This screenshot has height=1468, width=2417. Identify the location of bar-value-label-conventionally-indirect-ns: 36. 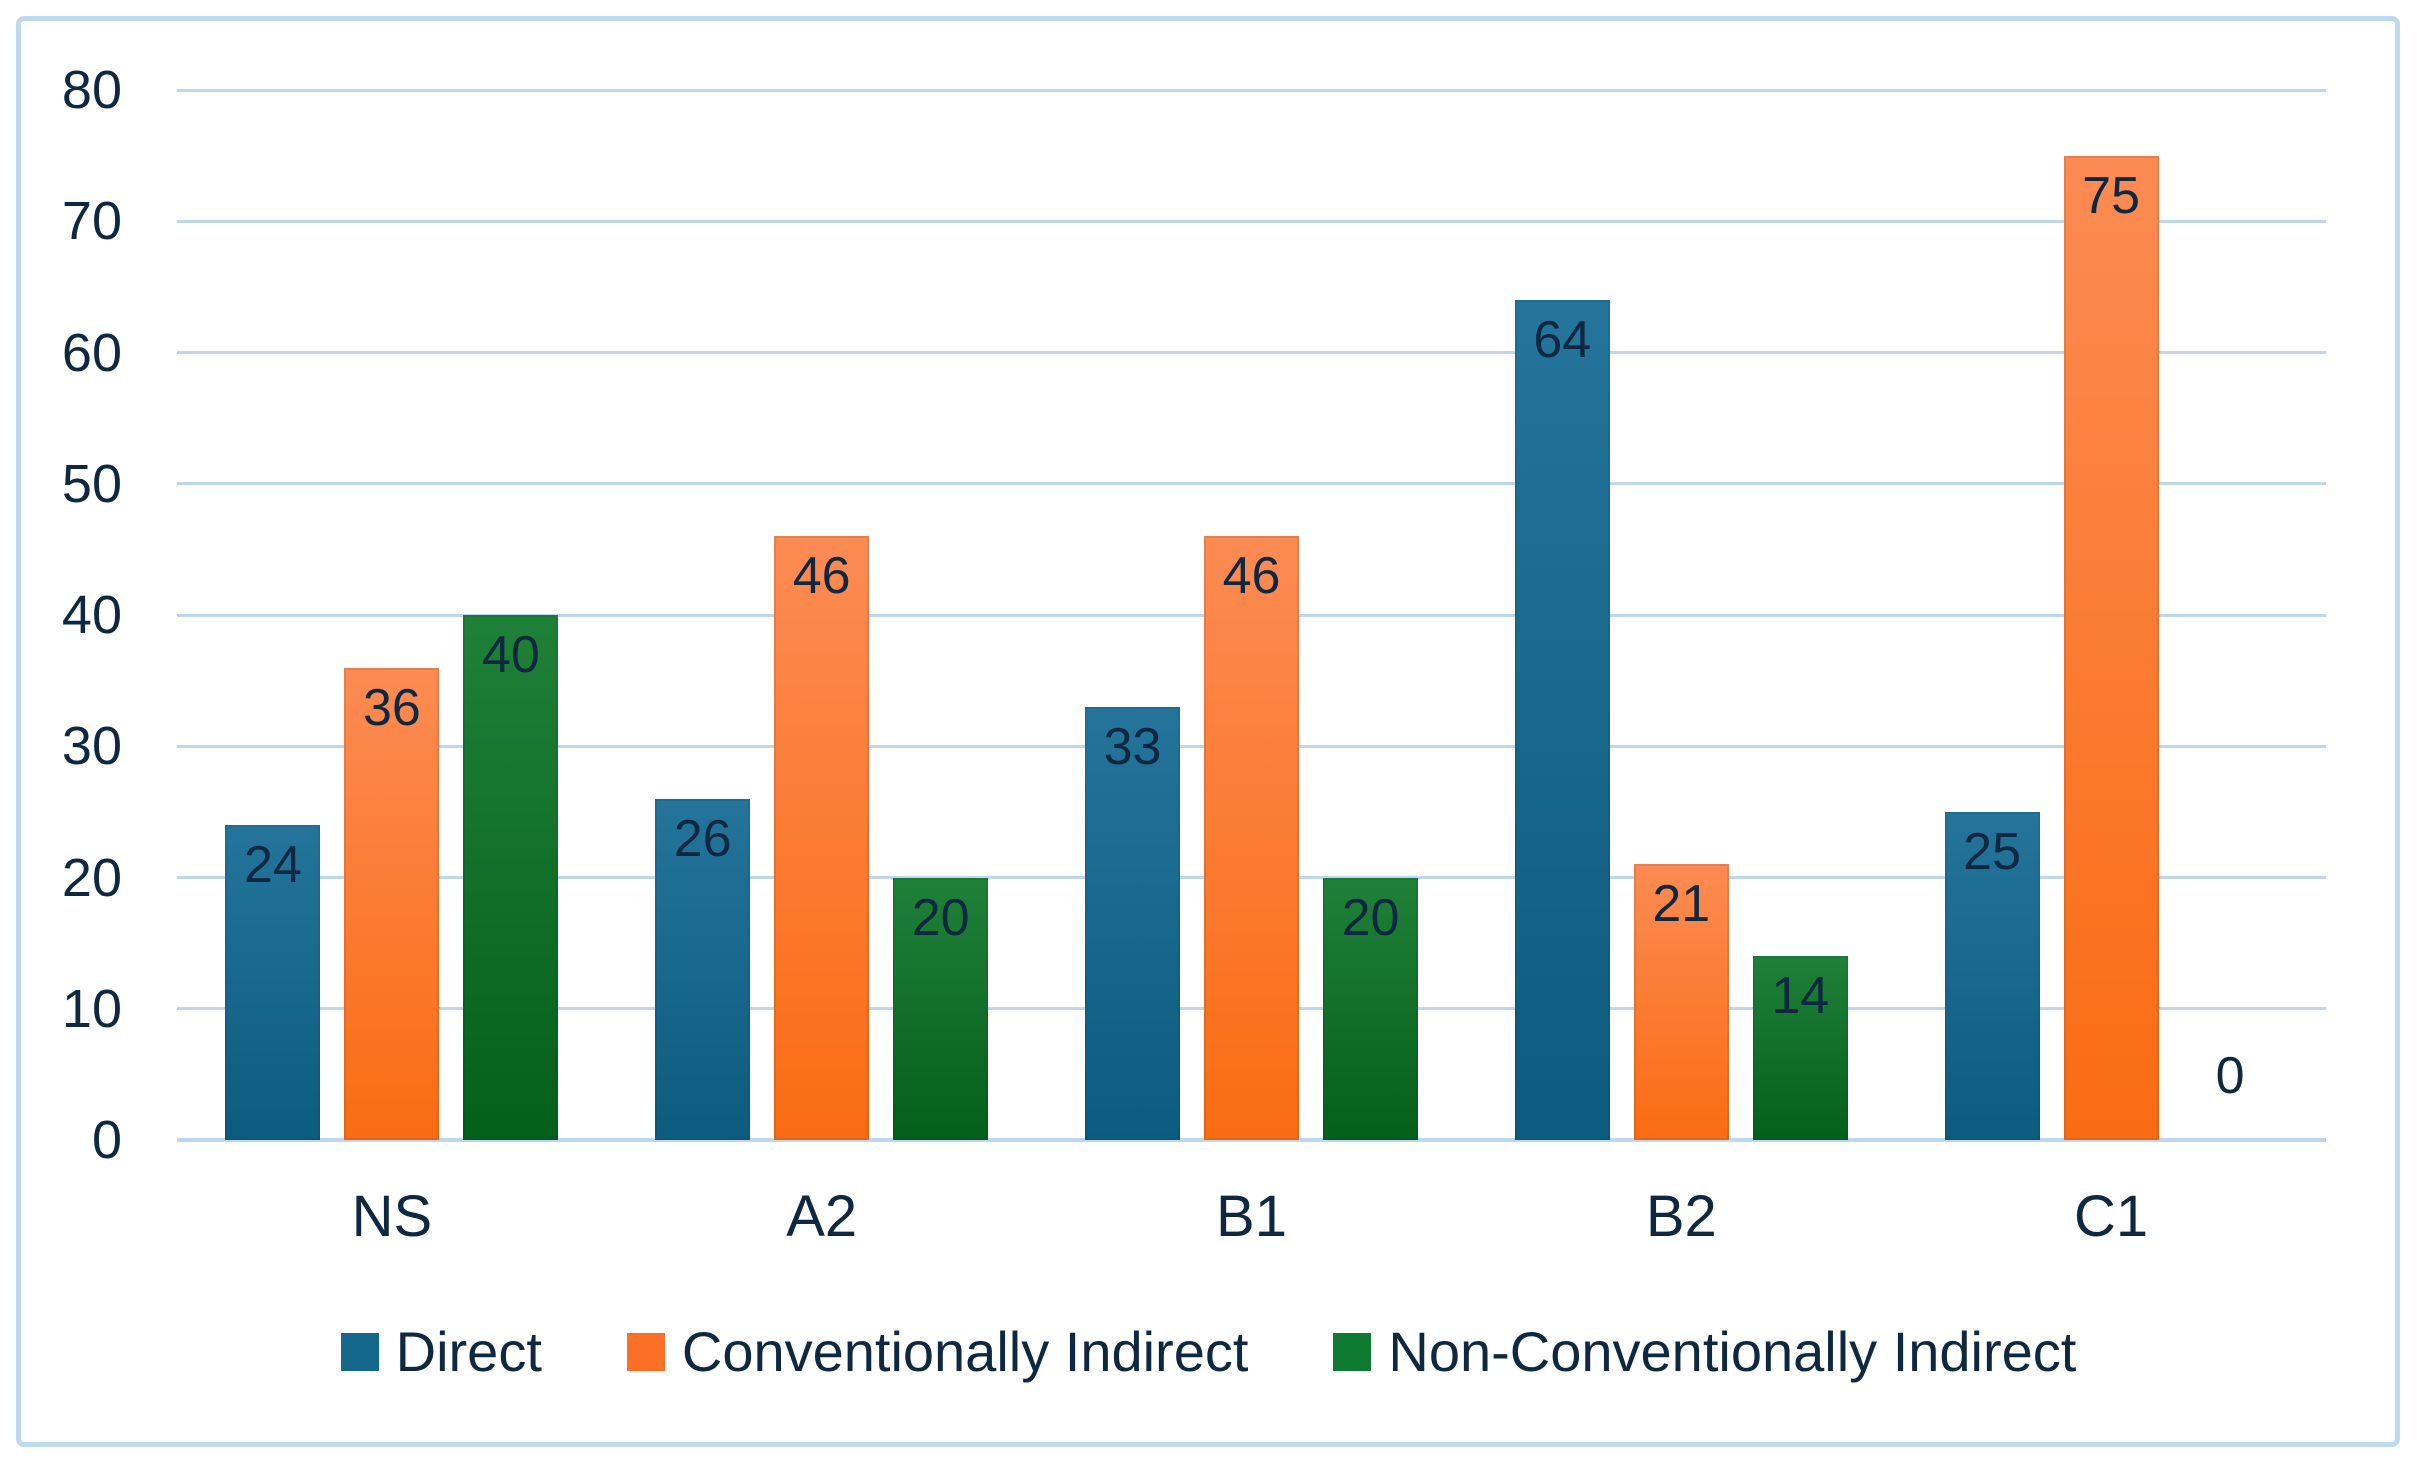
(391, 707).